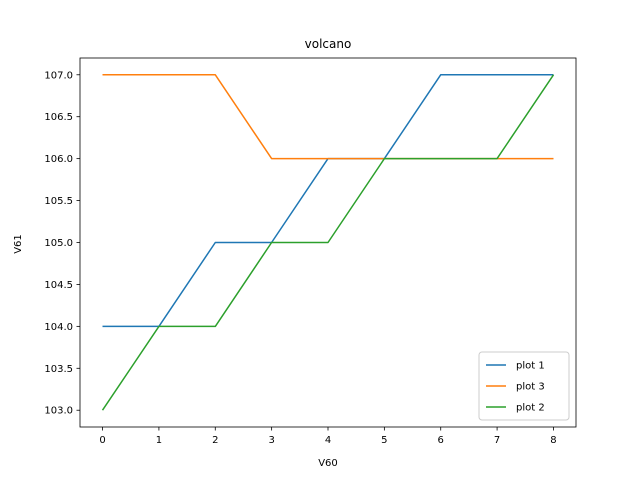 The width and height of the screenshot is (640, 480). Describe the element at coordinates (441, 440) in the screenshot. I see `x-tick-label: 6` at that location.